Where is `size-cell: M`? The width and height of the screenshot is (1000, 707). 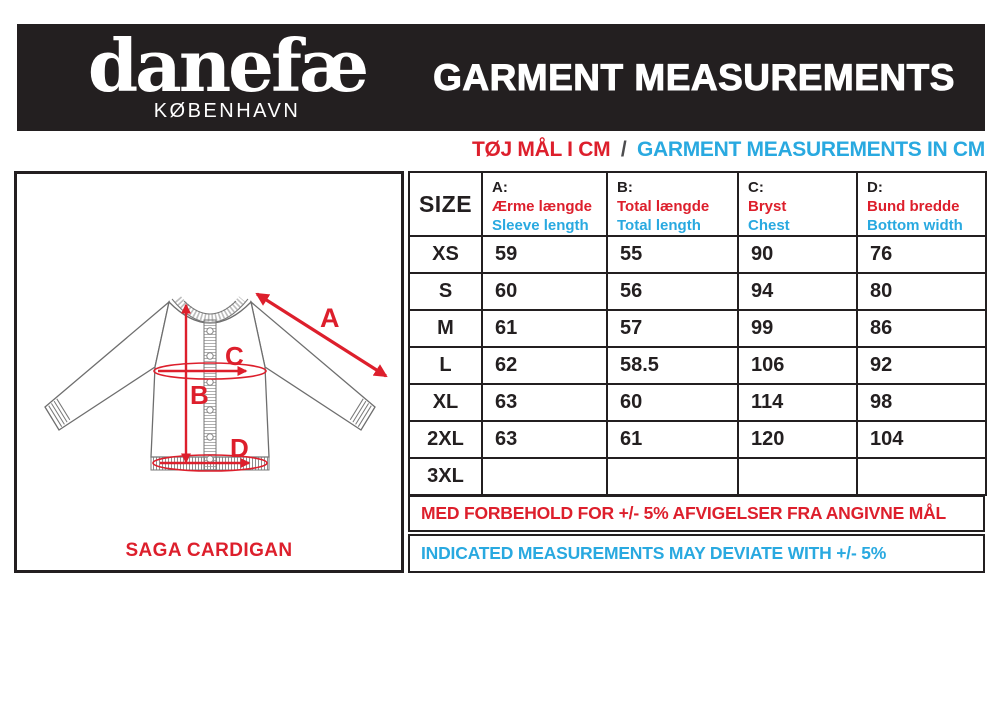
size-cell: M is located at coordinates (445, 328).